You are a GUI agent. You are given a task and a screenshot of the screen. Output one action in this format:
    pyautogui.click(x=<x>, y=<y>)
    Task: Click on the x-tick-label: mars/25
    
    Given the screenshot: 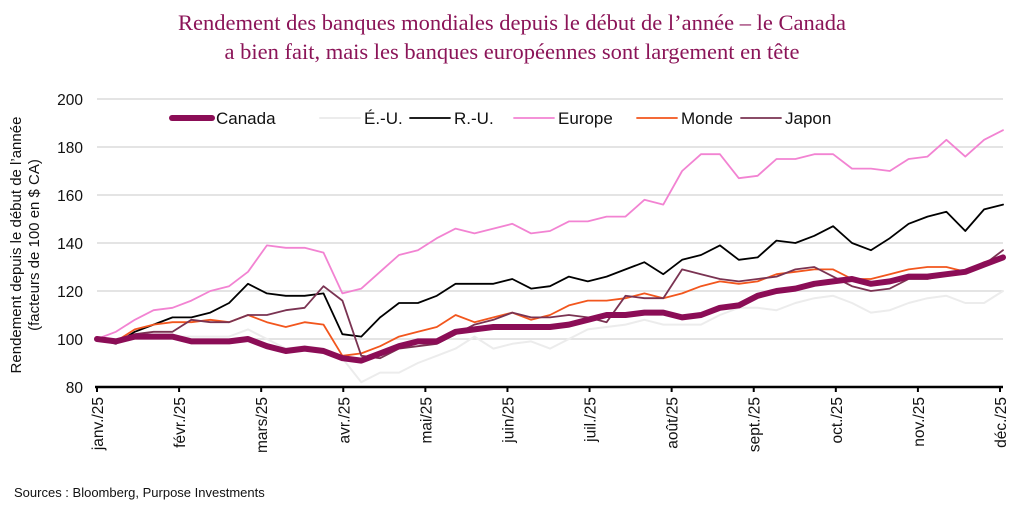 What is the action you would take?
    pyautogui.click(x=262, y=425)
    